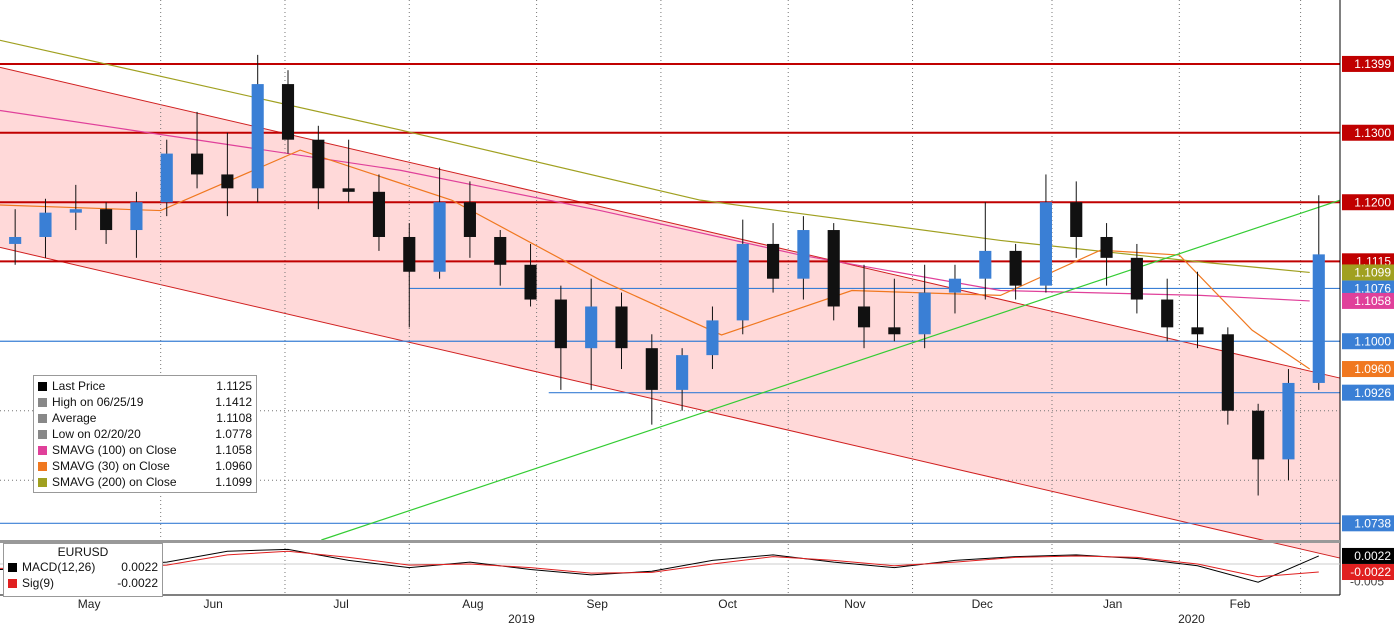 This screenshot has height=625, width=1396. Describe the element at coordinates (233, 466) in the screenshot. I see `legend-value: 1.0960` at that location.